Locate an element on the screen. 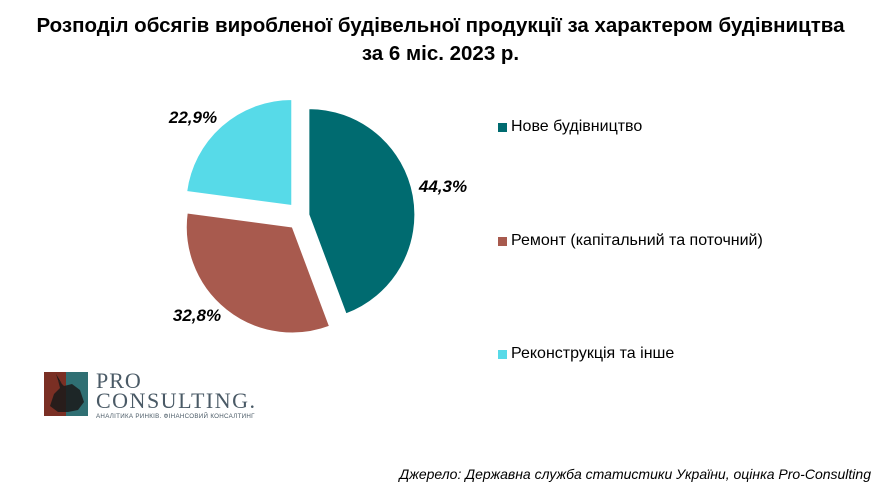  pie-slice-reconstruction is located at coordinates (239, 152).